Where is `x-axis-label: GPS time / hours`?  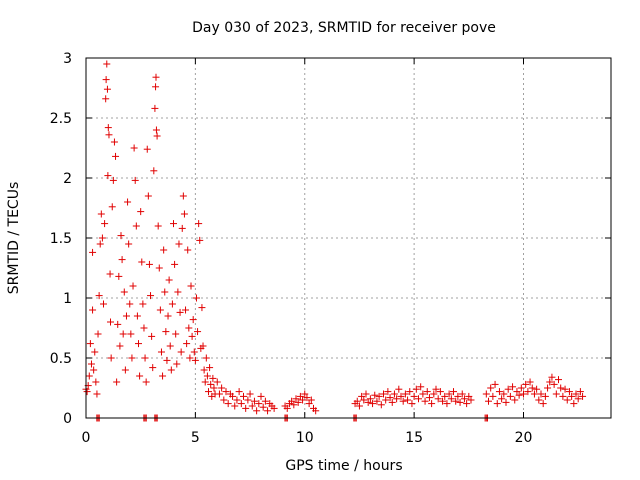
x-axis-label: GPS time / hours is located at coordinates (343, 466).